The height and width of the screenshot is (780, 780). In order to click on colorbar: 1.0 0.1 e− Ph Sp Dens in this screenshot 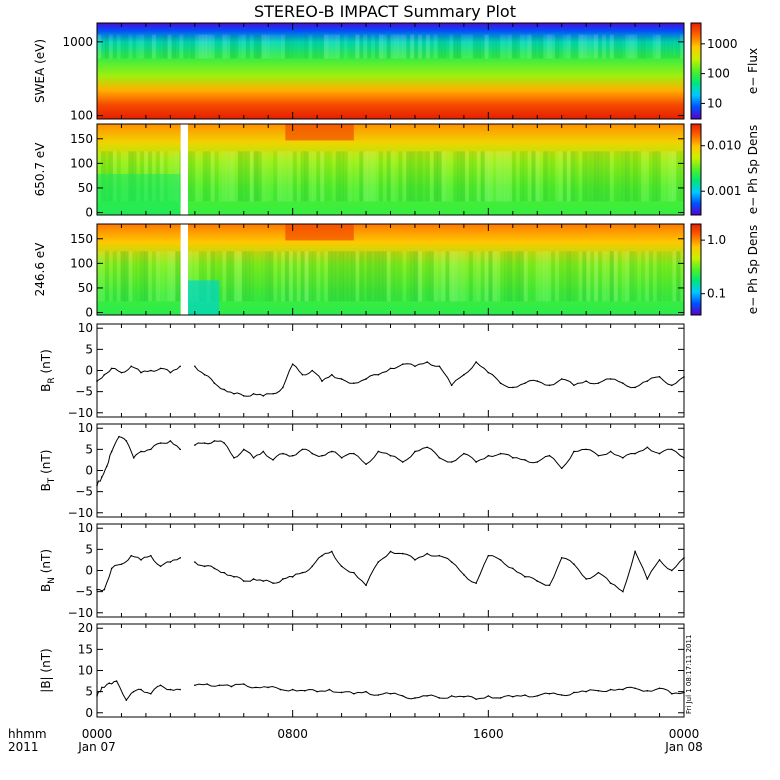, I will do `click(725, 269)`.